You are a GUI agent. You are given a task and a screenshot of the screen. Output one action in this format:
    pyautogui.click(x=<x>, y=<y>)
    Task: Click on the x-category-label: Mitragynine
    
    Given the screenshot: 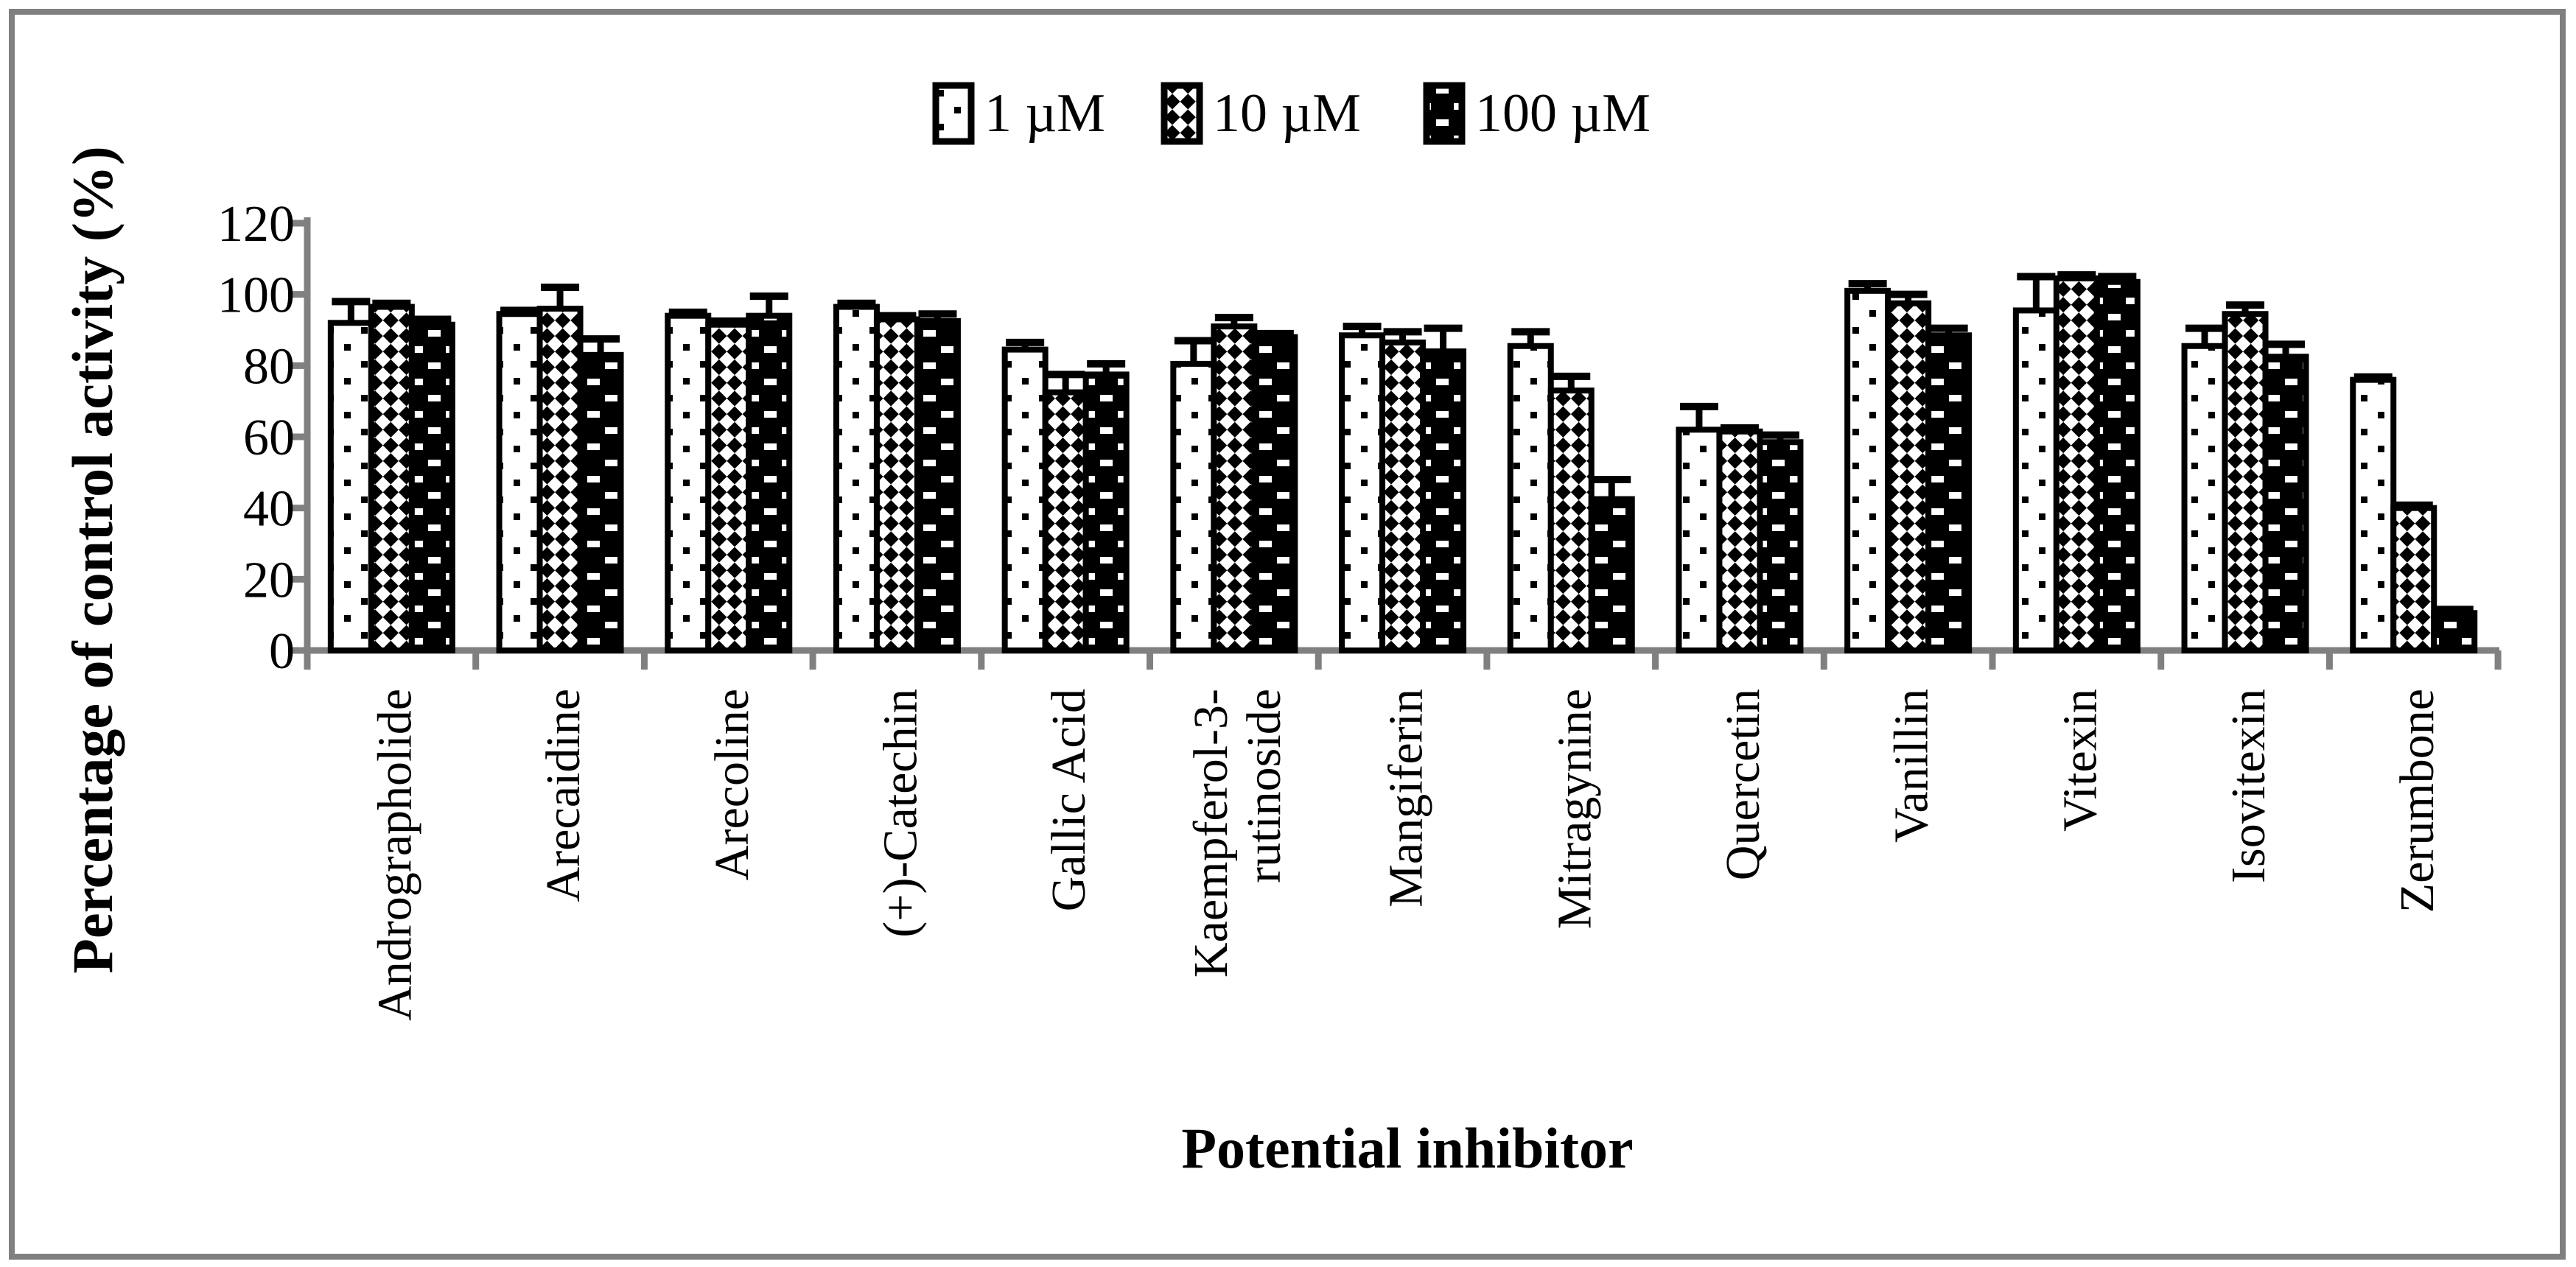 What is the action you would take?
    pyautogui.click(x=1574, y=809)
    